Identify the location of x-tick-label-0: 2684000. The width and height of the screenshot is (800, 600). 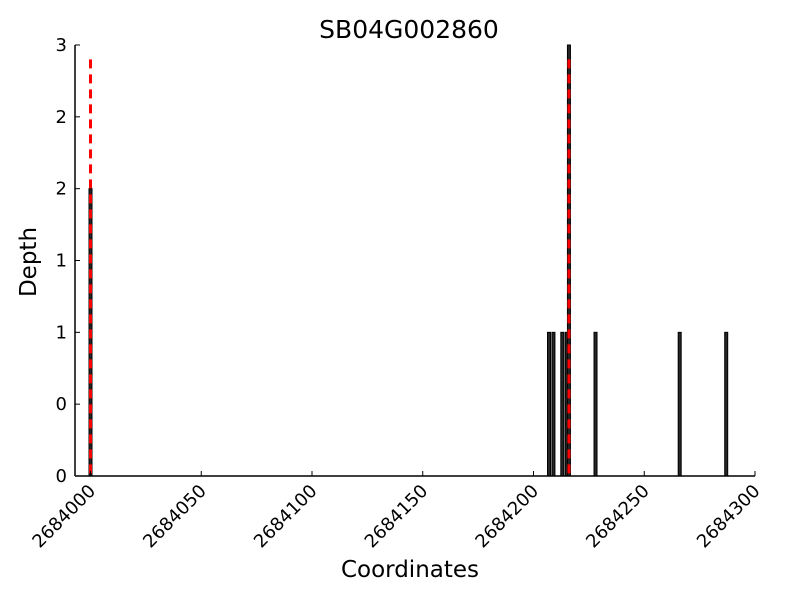
(65, 517).